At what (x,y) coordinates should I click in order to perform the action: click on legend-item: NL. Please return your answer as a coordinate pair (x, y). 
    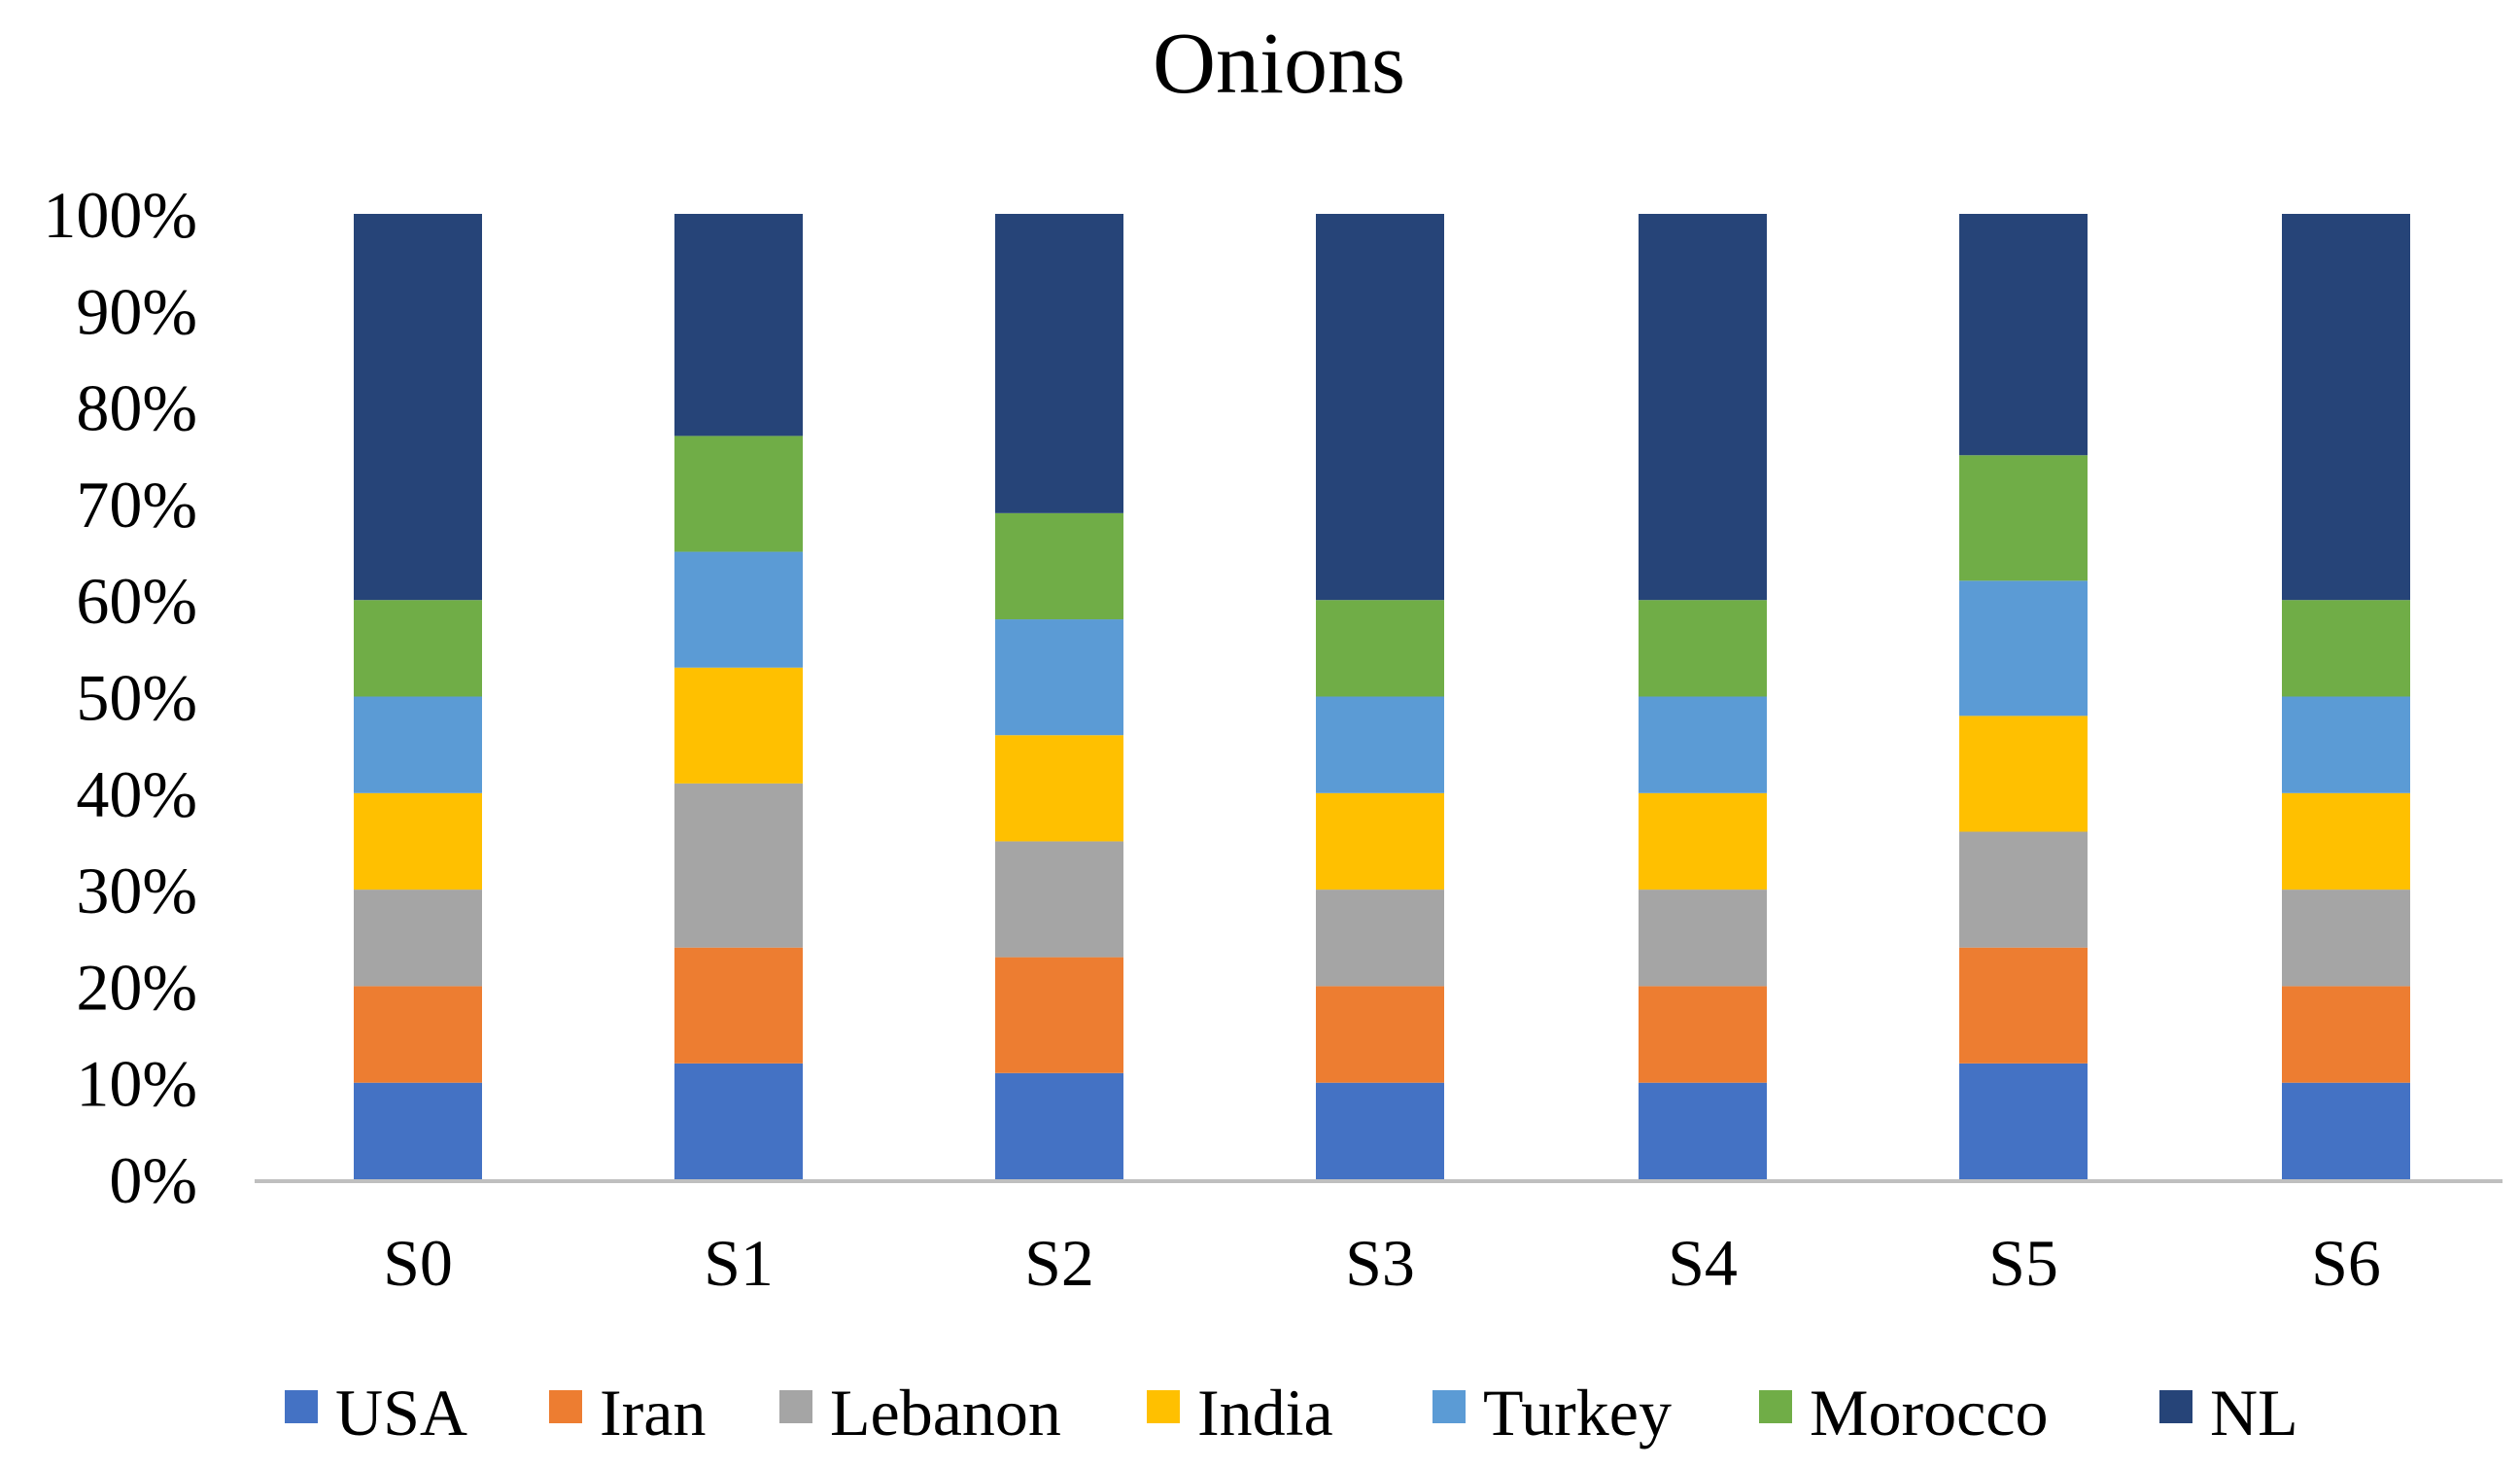
    Looking at the image, I should click on (2228, 1413).